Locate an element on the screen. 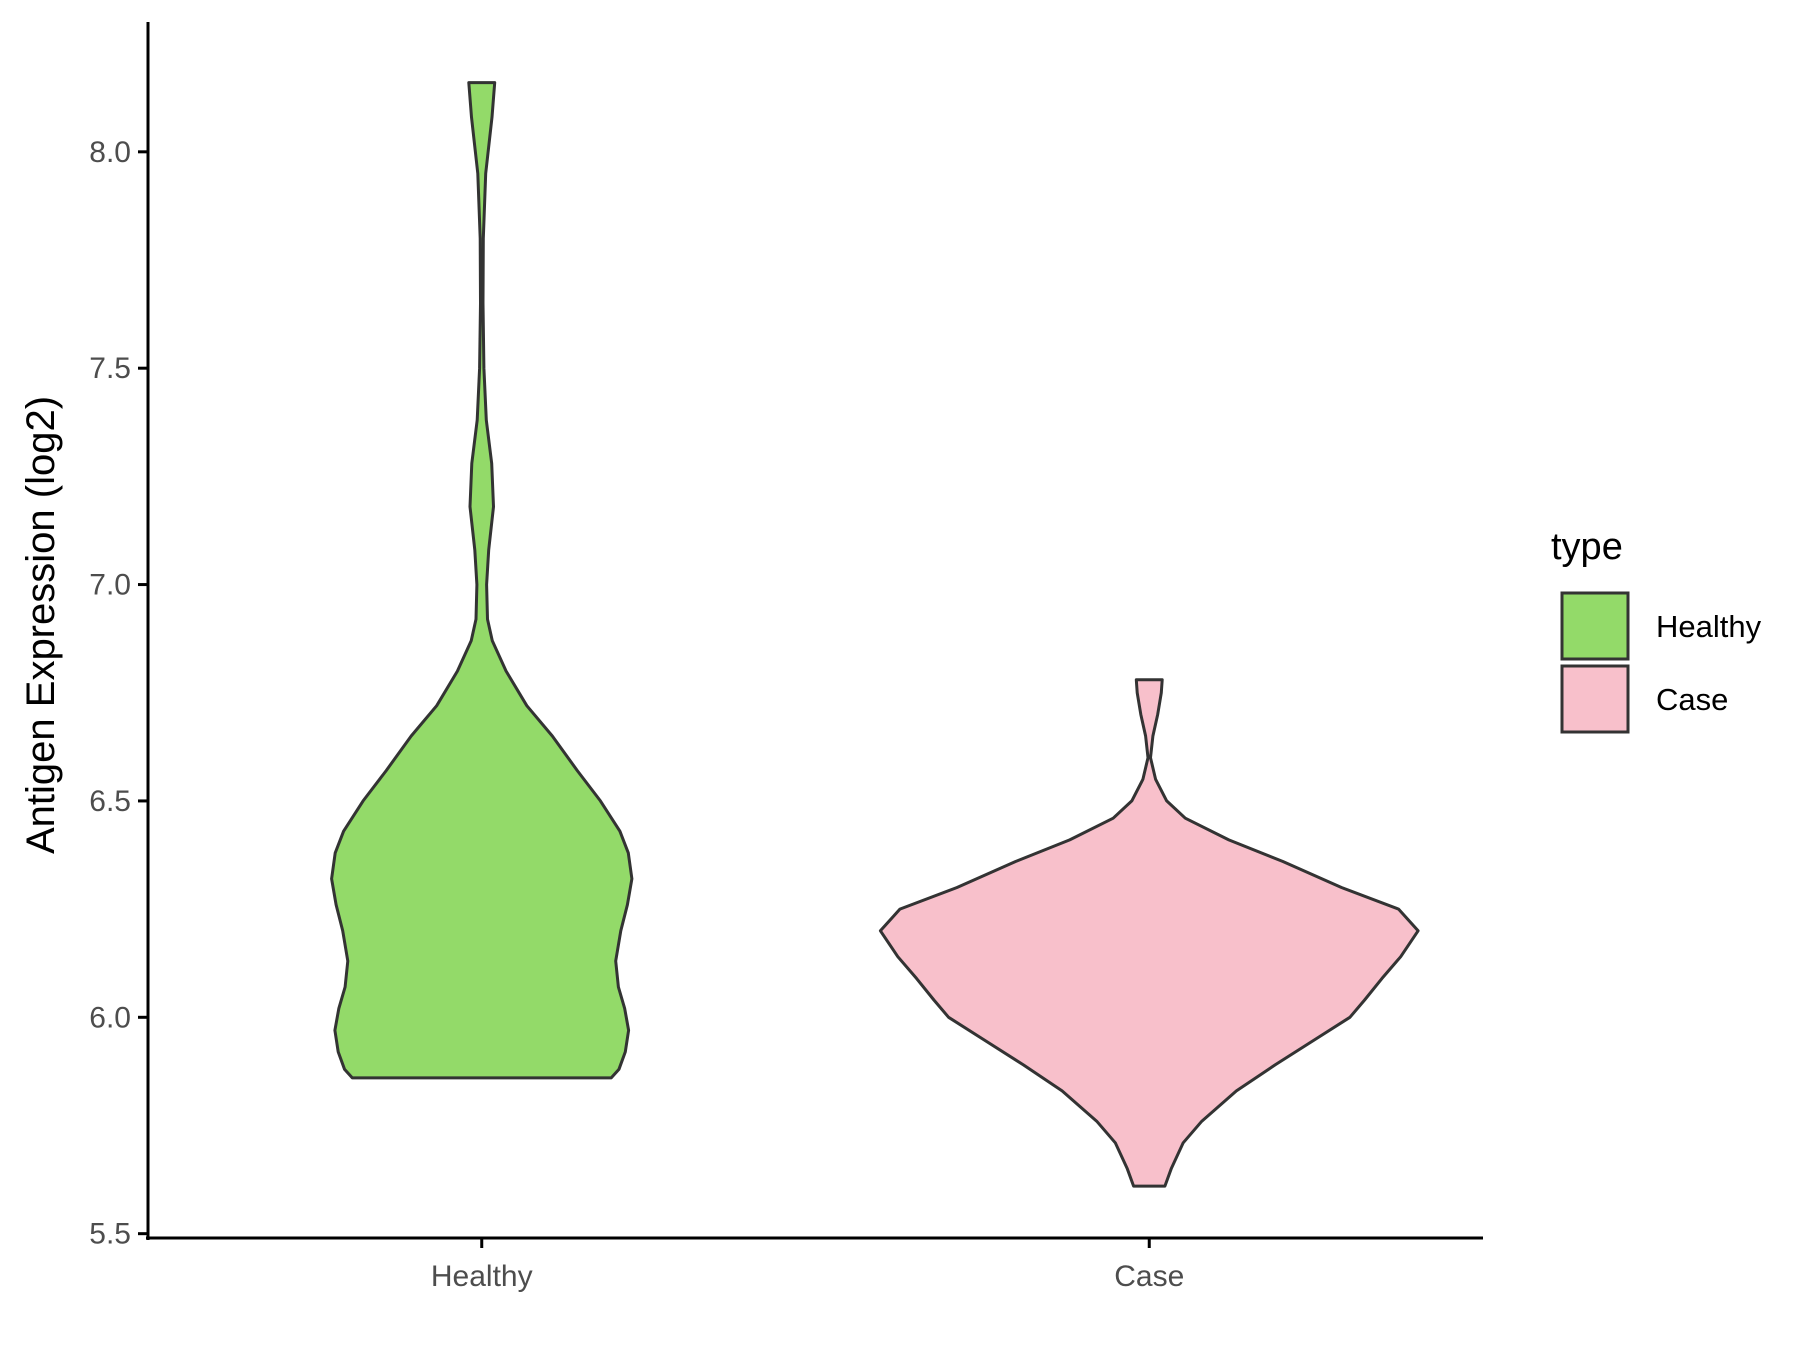 This screenshot has width=1800, height=1350. legend-key-healthy is located at coordinates (1595, 626).